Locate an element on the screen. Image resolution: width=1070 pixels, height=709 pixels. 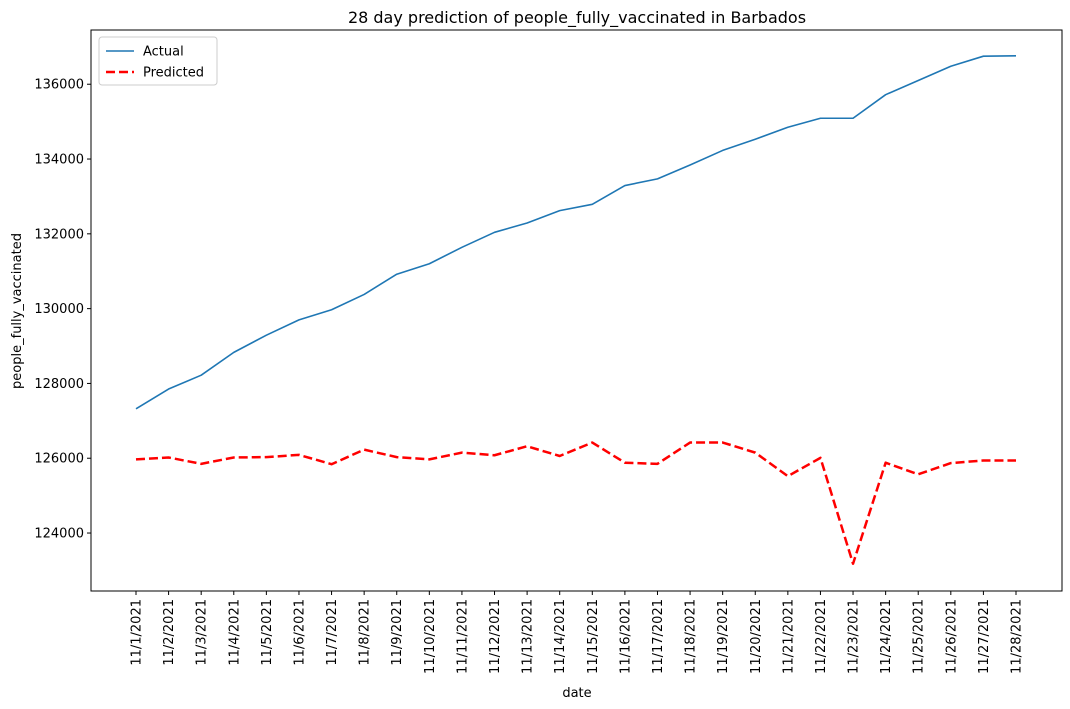
x-tick-label: 11/25/2021 is located at coordinates (919, 636).